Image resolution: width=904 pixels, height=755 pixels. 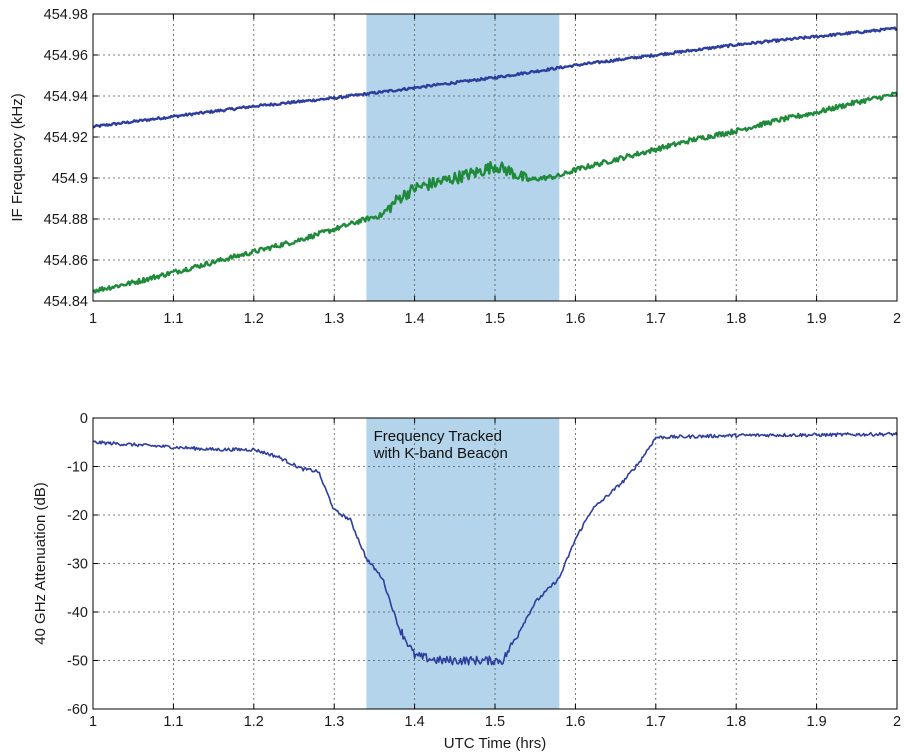 I want to click on y-tick-label: 454.96, so click(x=66, y=56).